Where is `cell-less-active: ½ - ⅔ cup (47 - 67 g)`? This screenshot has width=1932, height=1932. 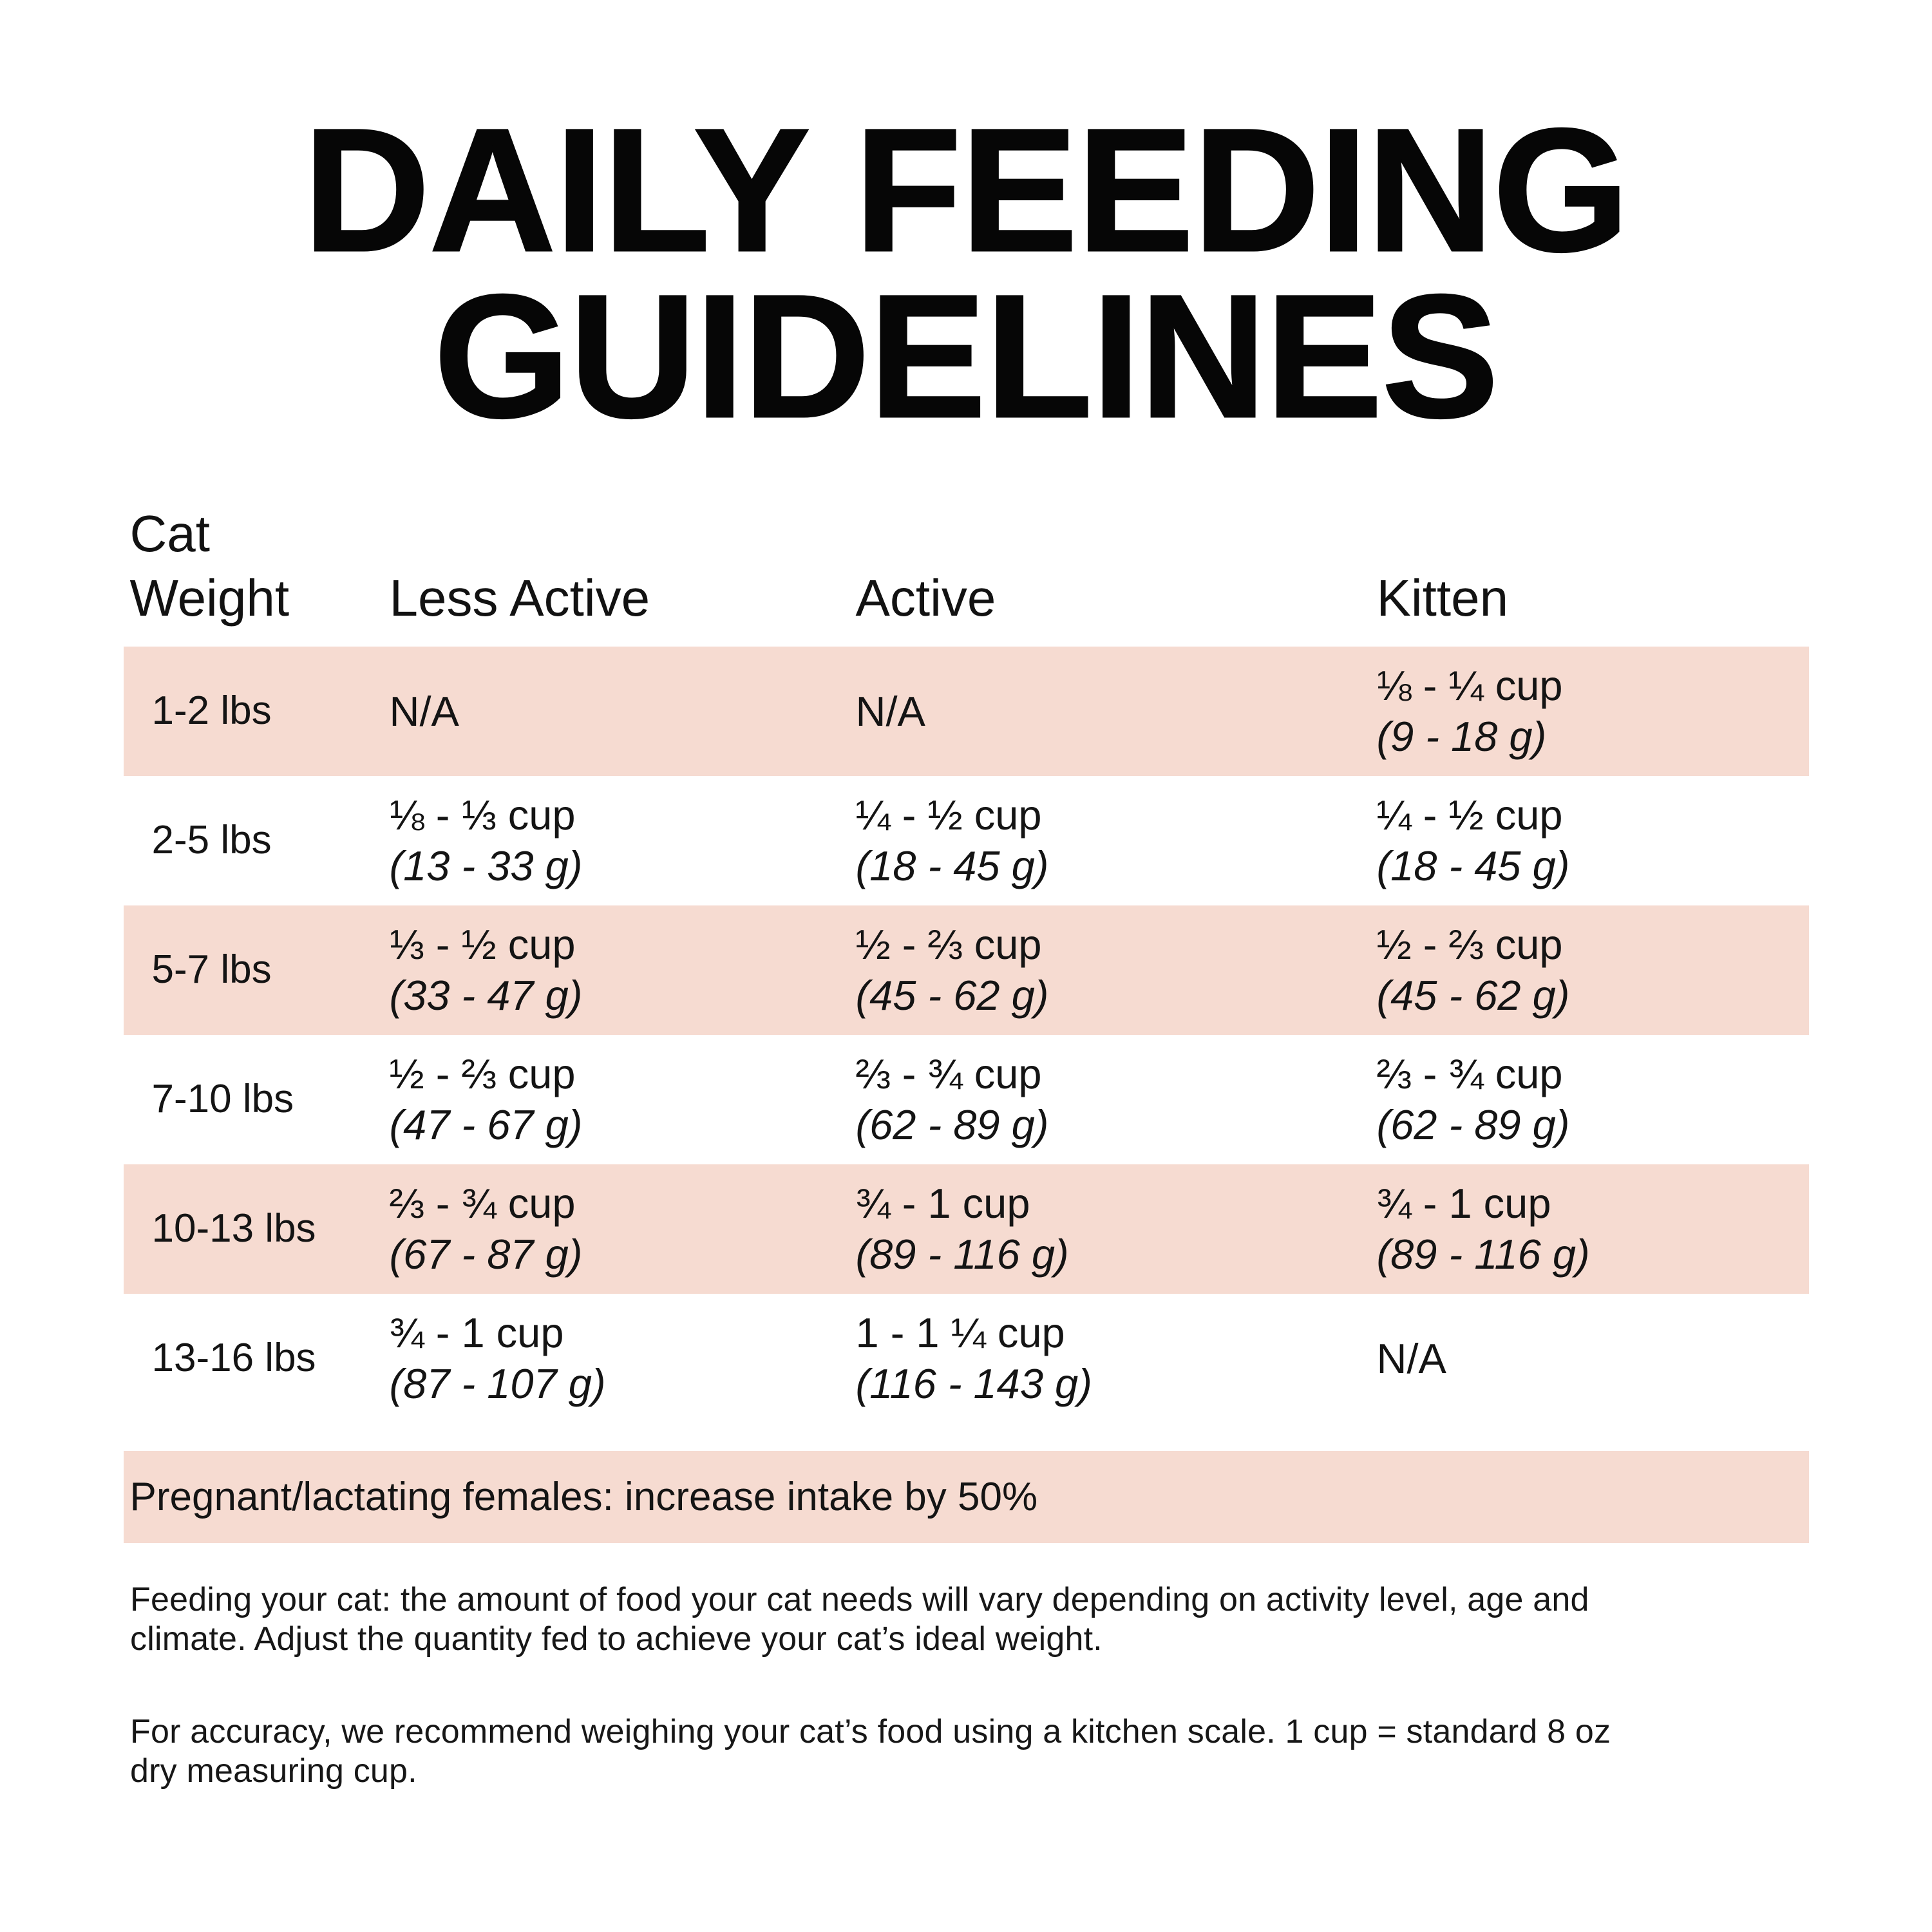
cell-less-active: ½ - ⅔ cup (47 - 67 g) is located at coordinates (623, 1099).